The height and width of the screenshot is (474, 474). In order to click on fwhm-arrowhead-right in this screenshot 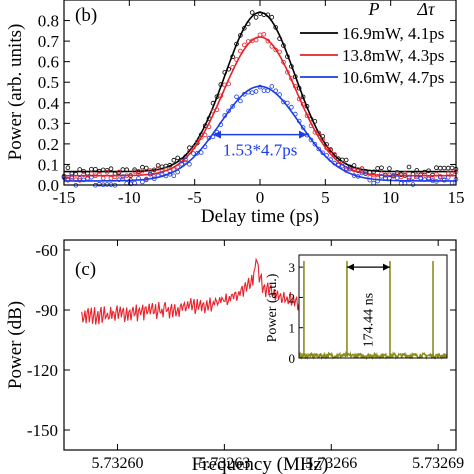, I will do `click(303, 134)`.